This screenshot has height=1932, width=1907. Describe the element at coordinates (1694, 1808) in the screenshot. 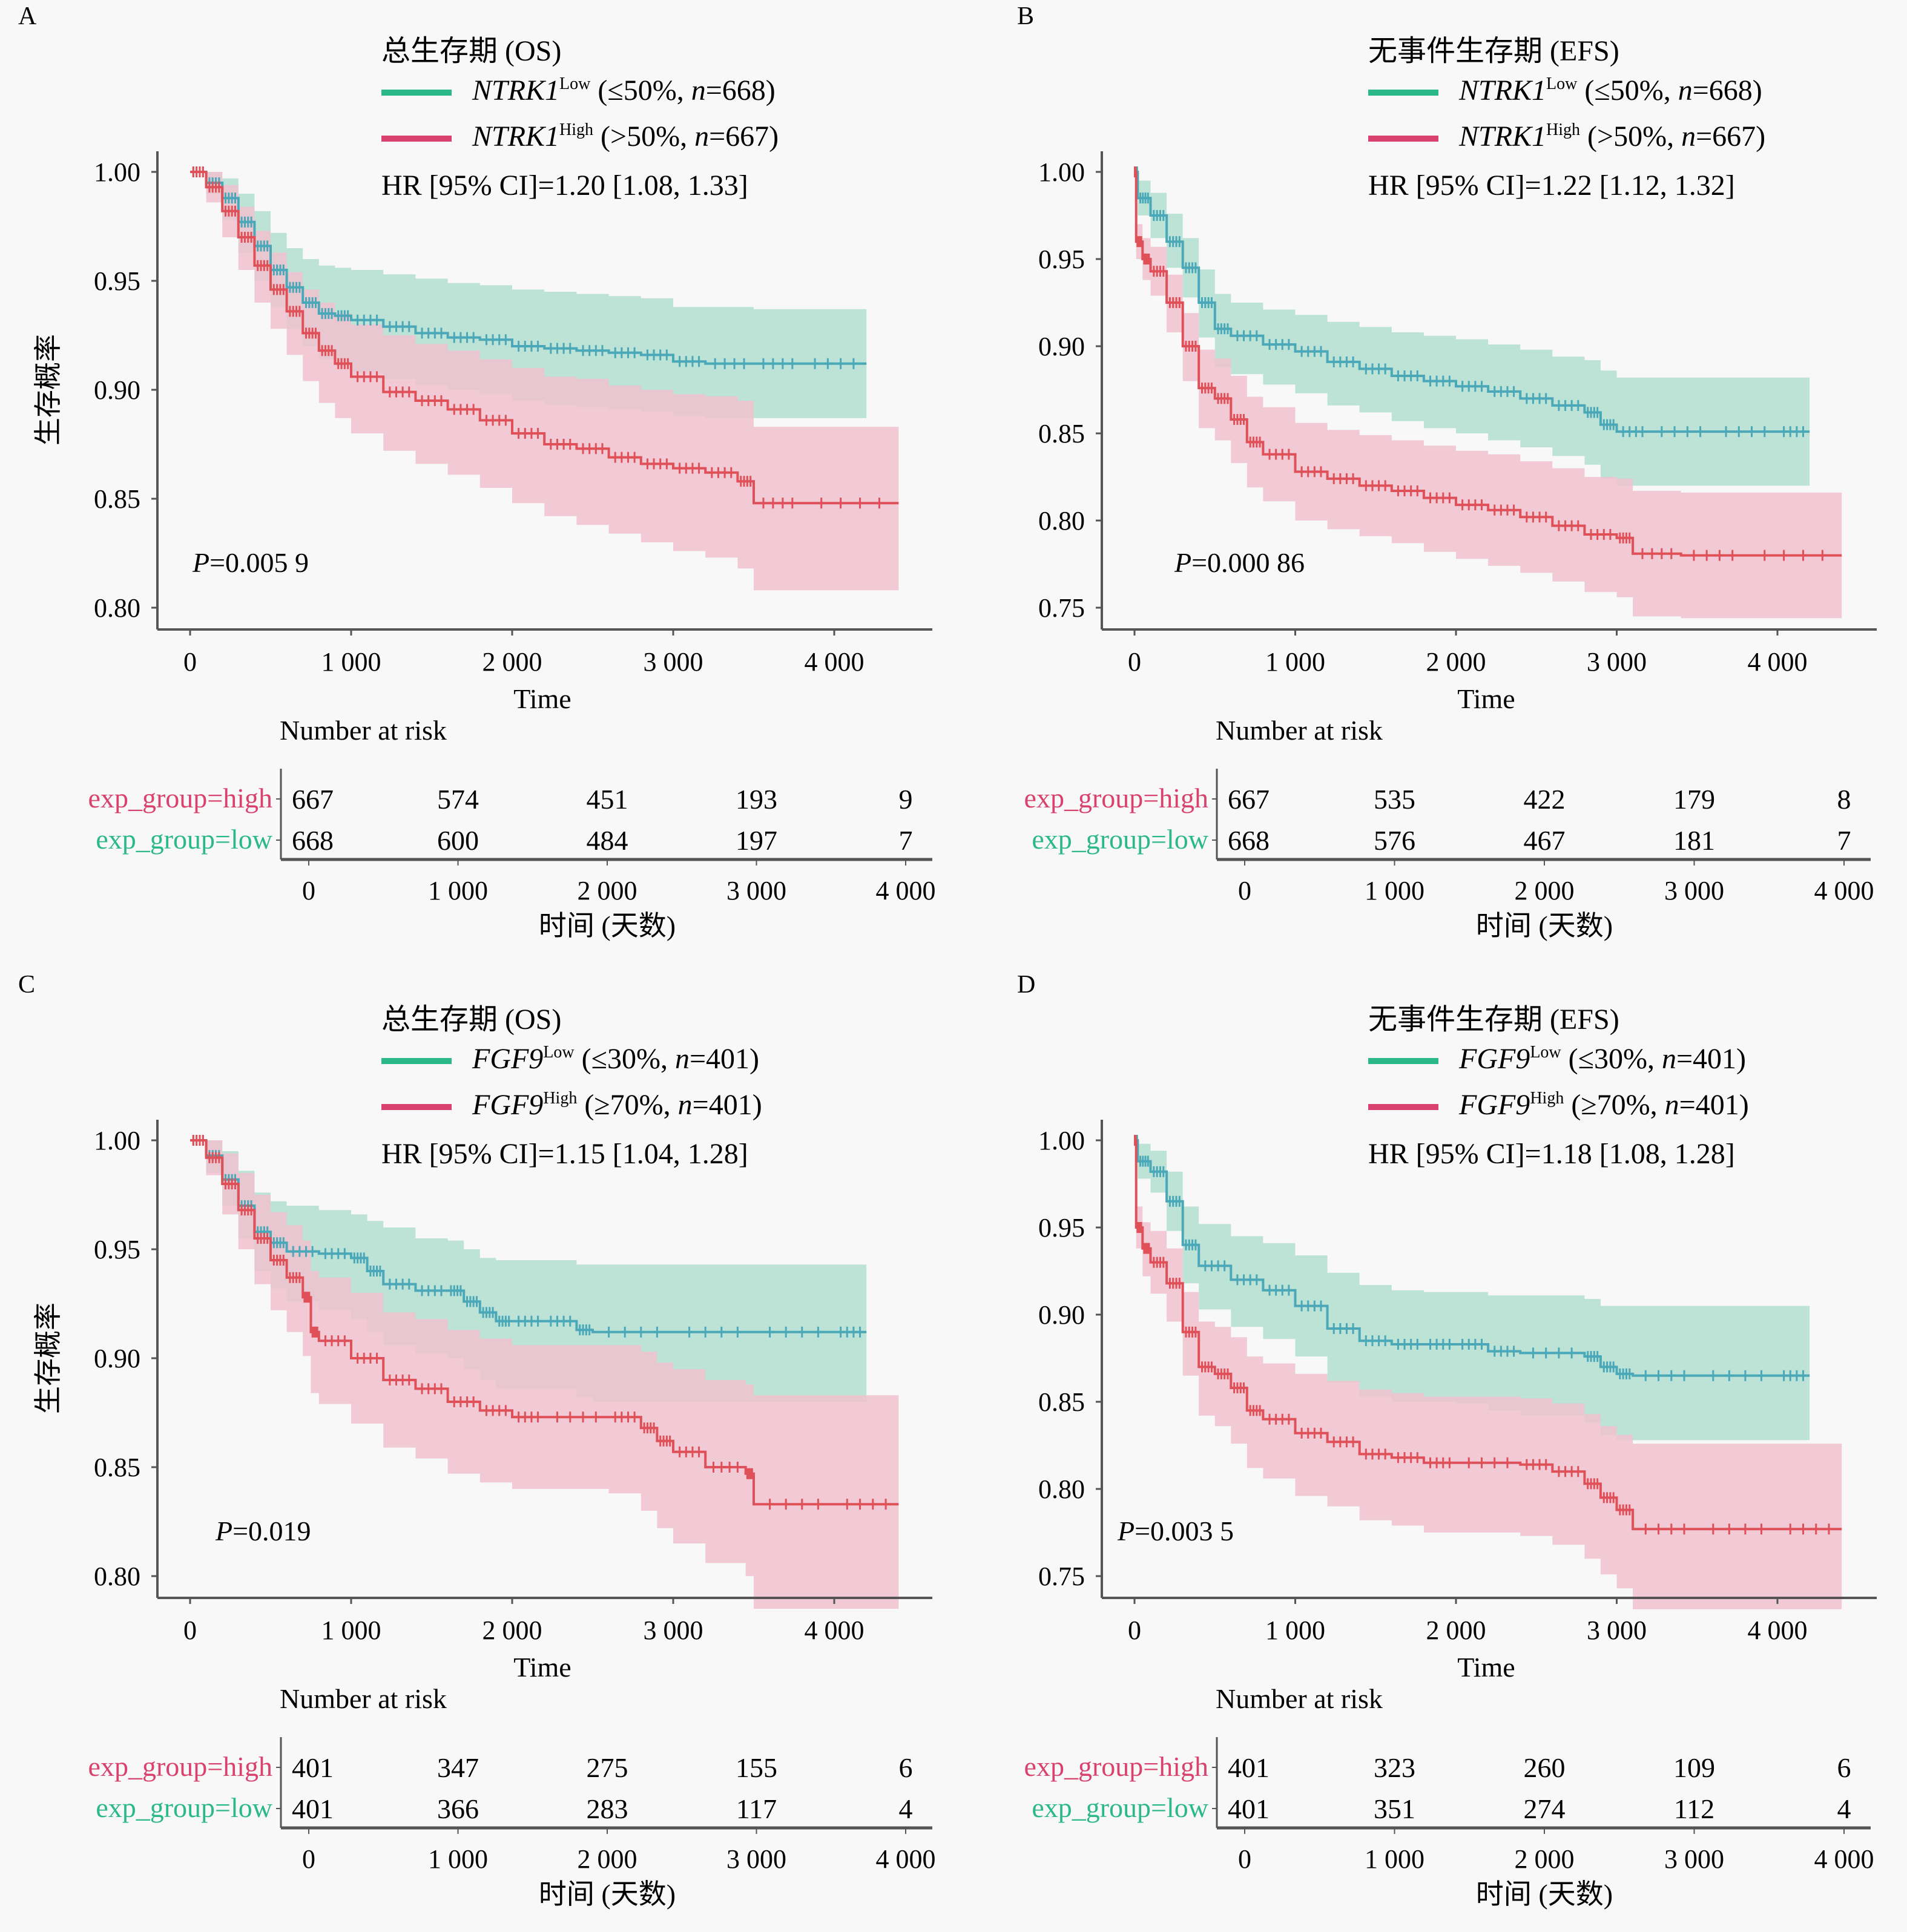

I see `risk-value: 112` at that location.